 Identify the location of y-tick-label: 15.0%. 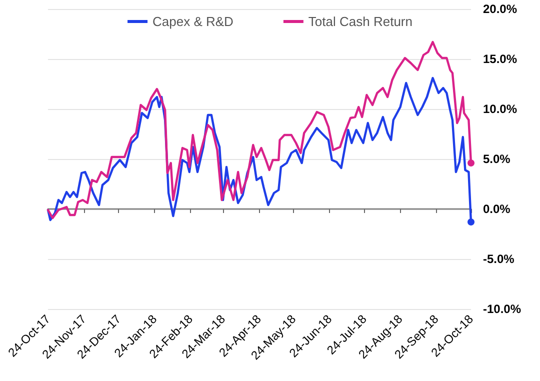
(500, 59).